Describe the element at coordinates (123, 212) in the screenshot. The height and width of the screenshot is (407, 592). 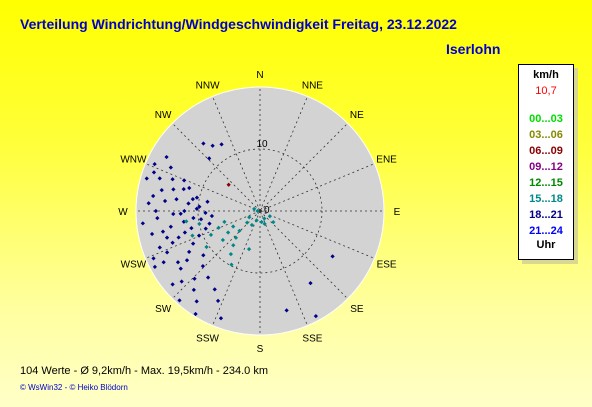
I see `direction-label-w: W` at that location.